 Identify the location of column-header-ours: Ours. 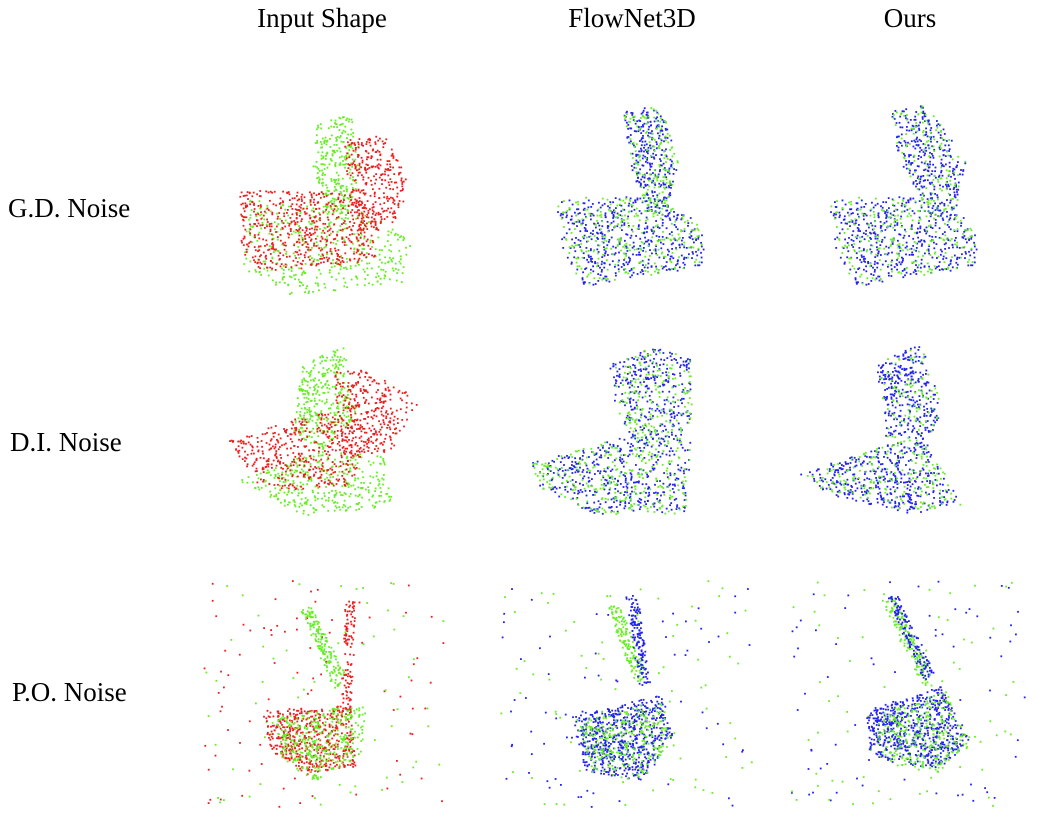
(910, 18).